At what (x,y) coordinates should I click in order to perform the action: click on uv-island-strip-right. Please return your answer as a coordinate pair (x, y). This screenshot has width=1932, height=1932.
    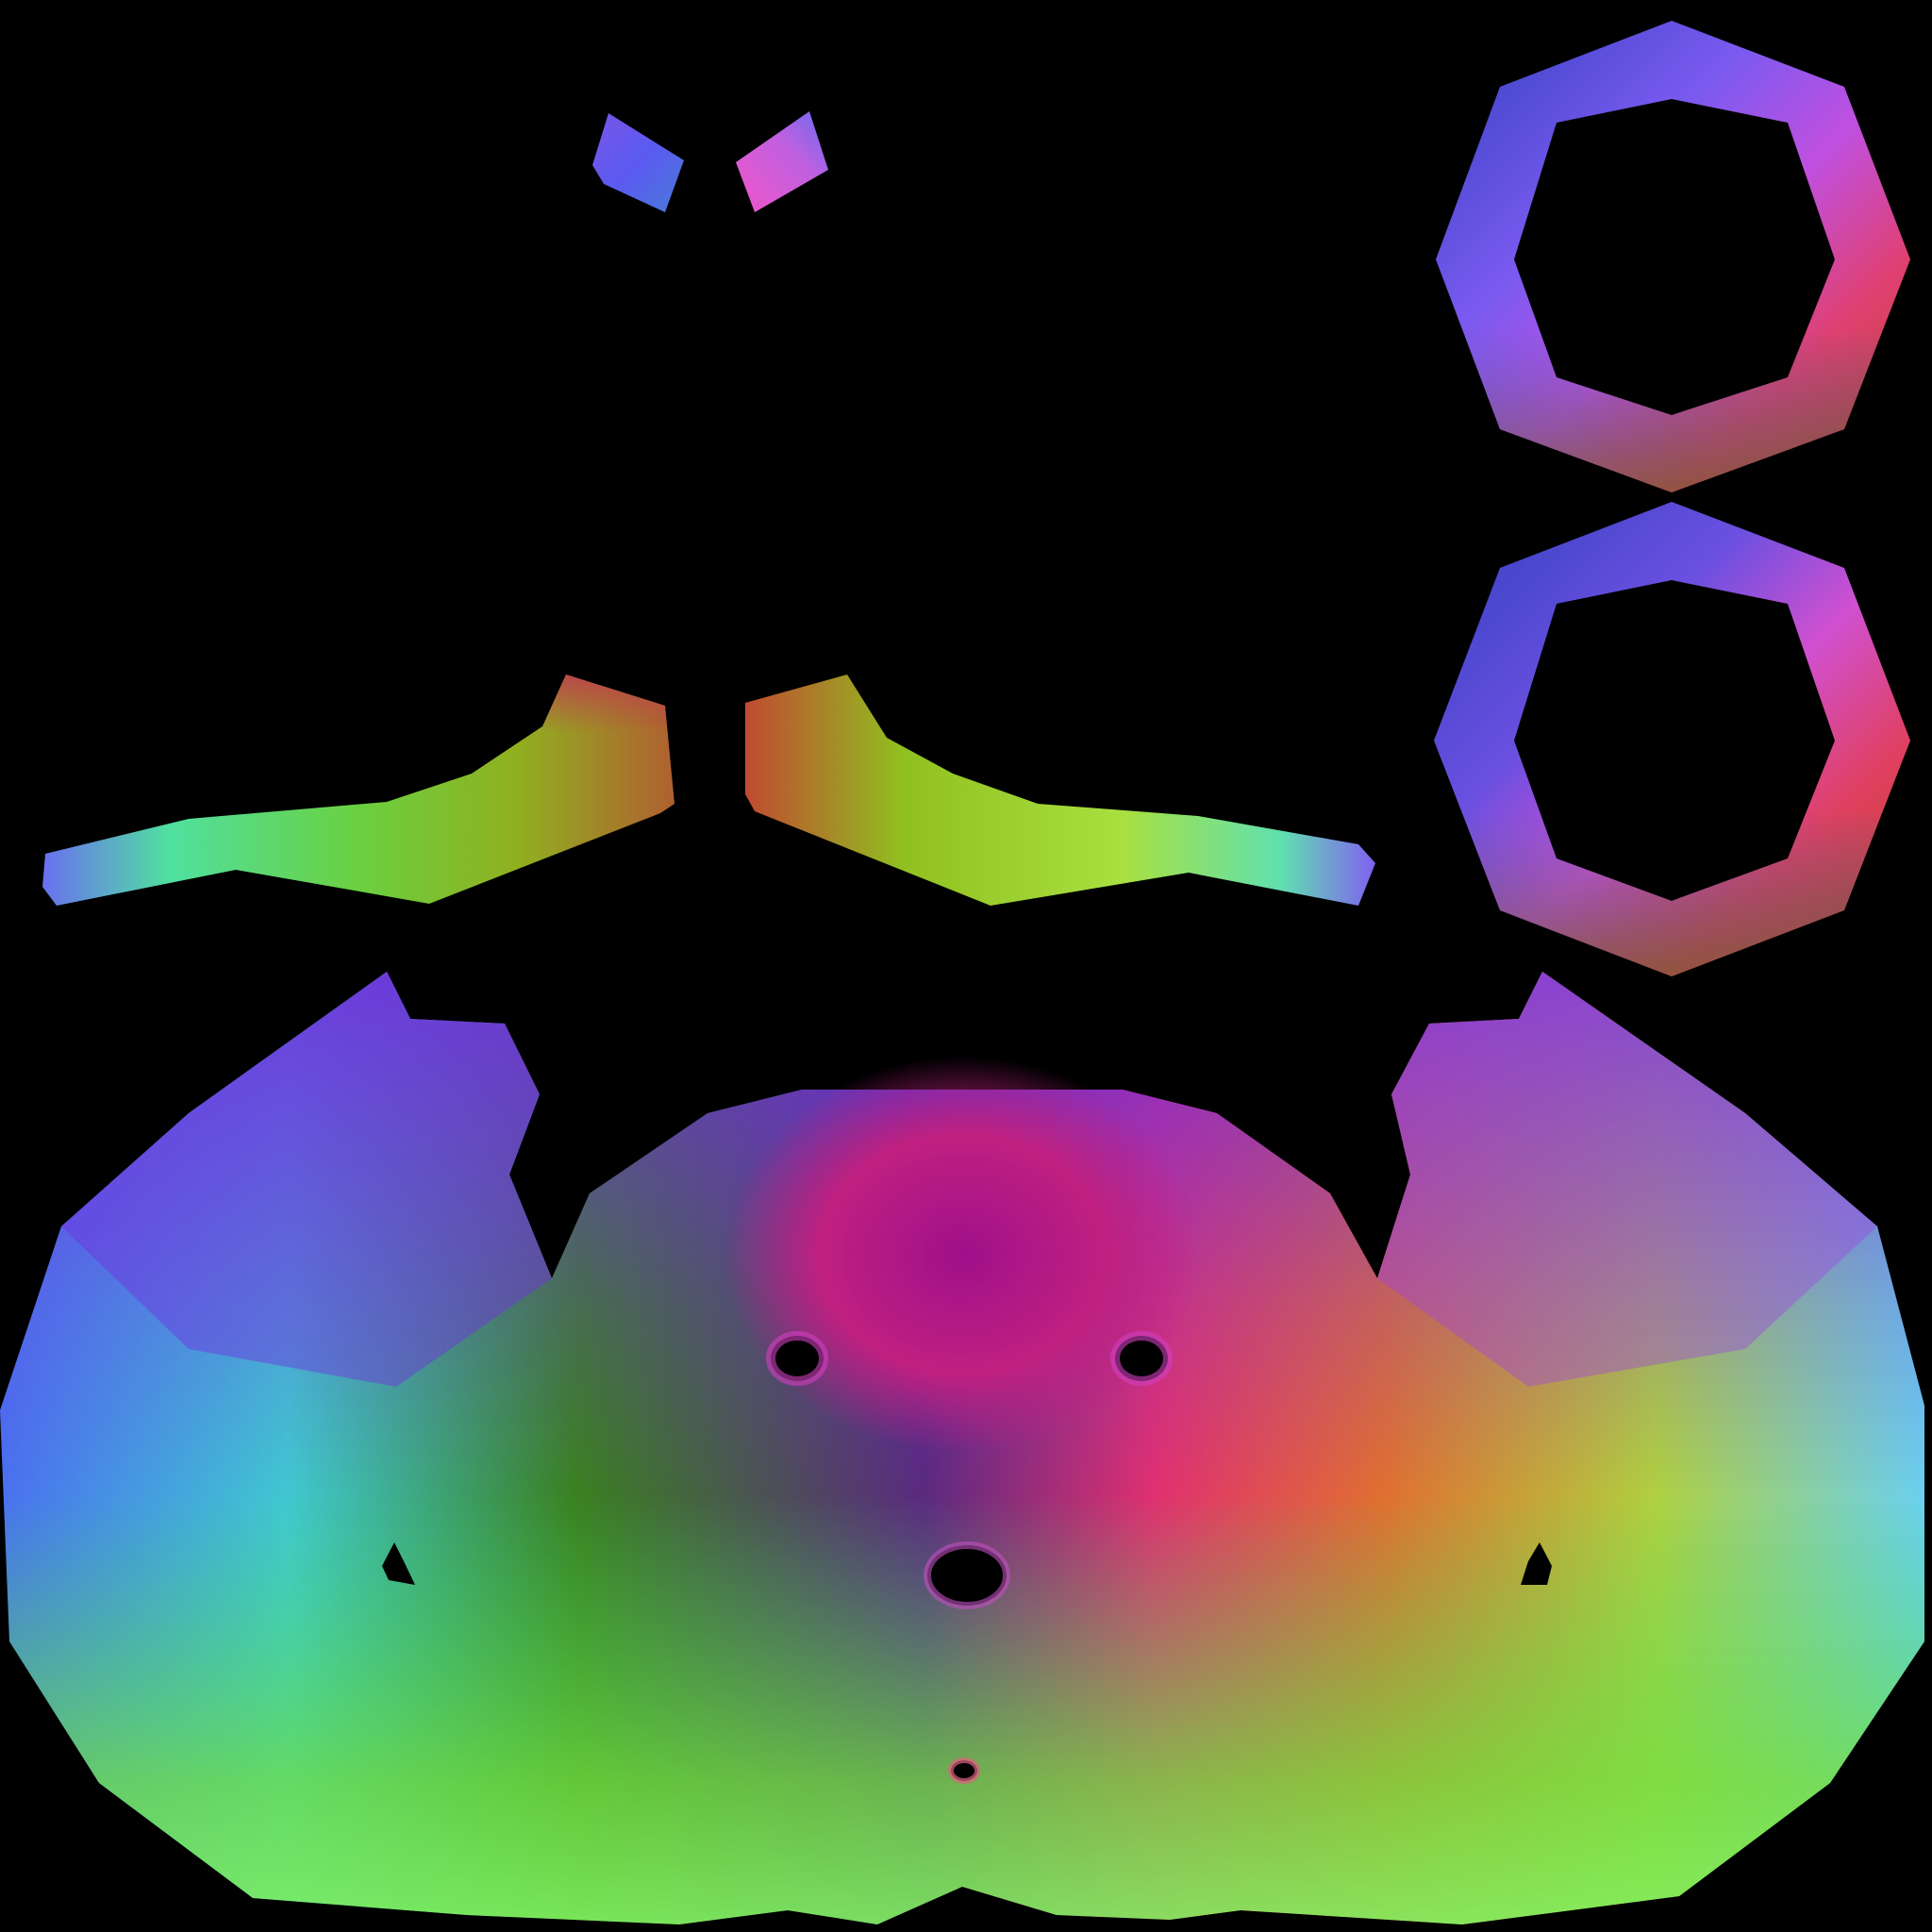
    Looking at the image, I should click on (1060, 790).